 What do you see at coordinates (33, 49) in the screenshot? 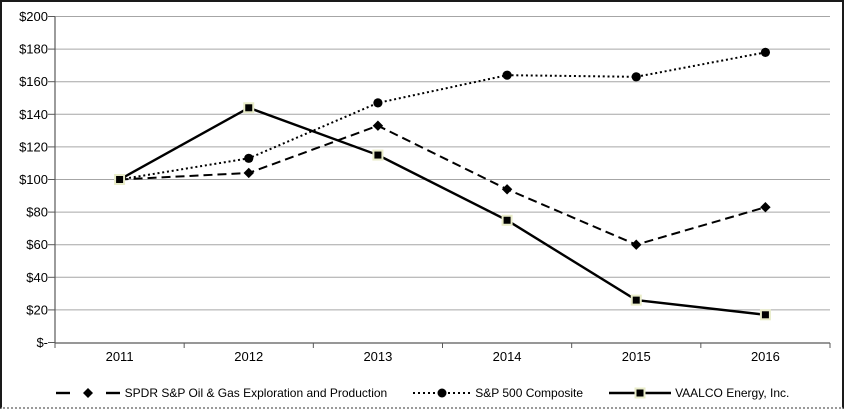
I see `y-tick-label: $180` at bounding box center [33, 49].